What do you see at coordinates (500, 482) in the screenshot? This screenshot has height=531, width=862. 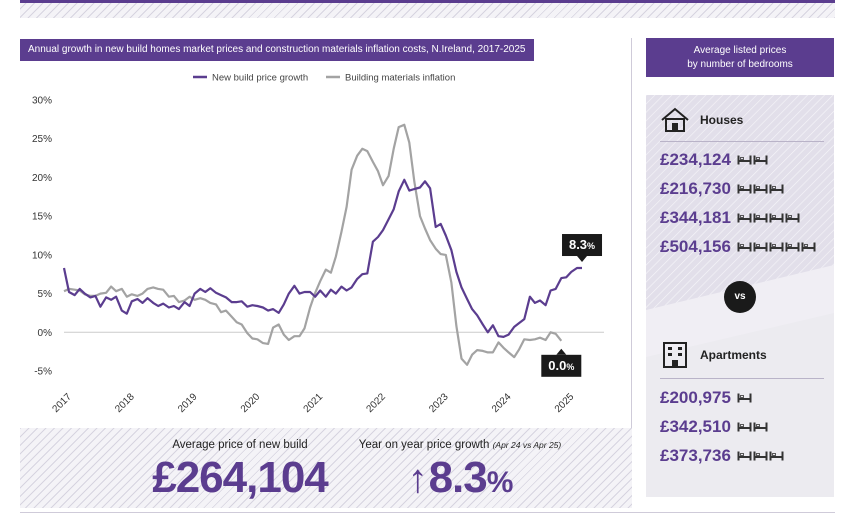 I see `yoy-growth-unit: %` at bounding box center [500, 482].